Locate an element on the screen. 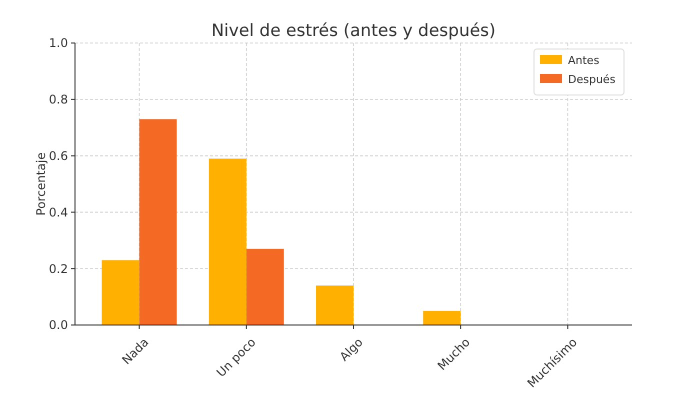 The image size is (683, 397). legend-label: Antes is located at coordinates (584, 60).